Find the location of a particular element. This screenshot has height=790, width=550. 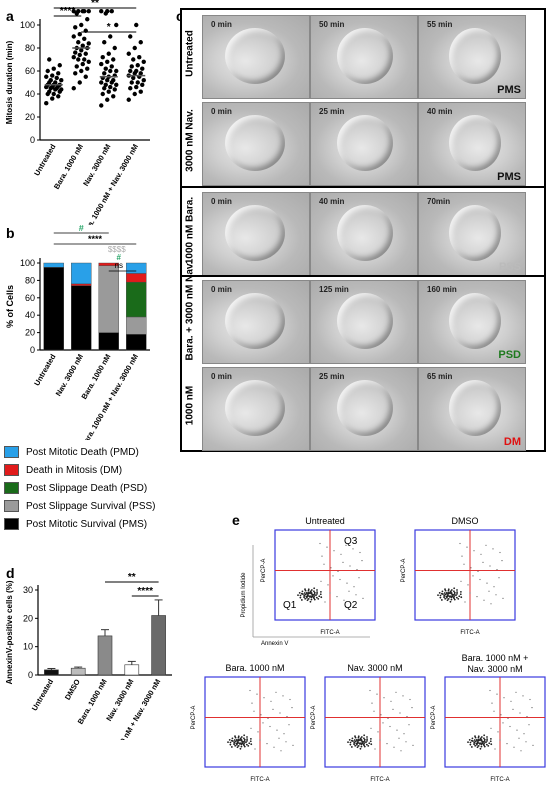

panel-label-d: d is located at coordinates (10, 573).